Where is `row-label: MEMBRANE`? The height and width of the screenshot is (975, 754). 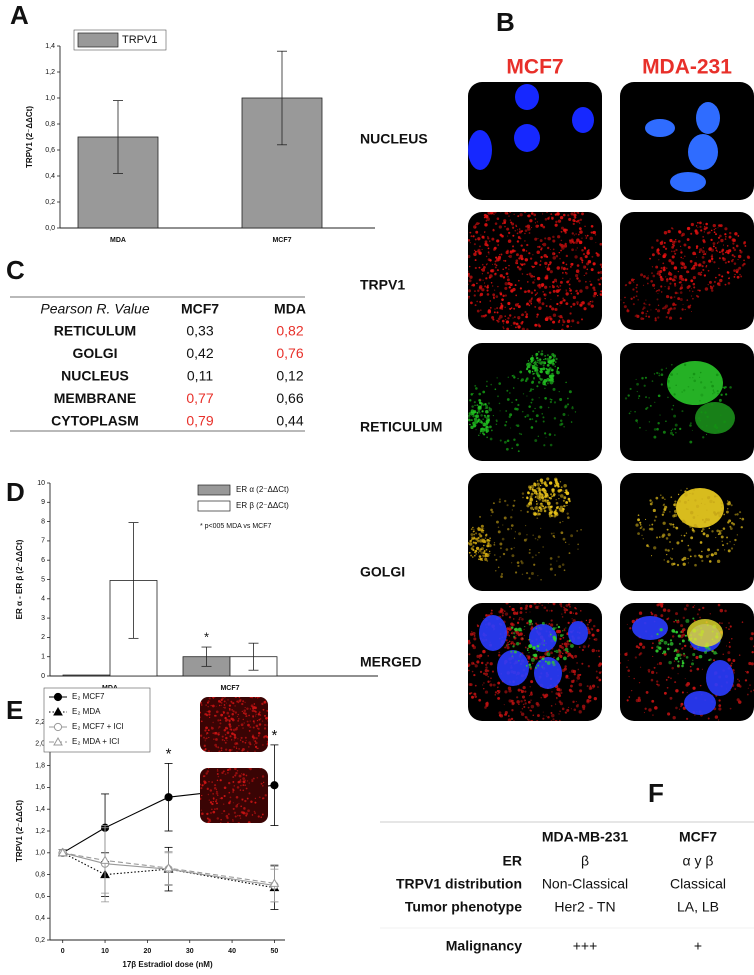
row-label: MEMBRANE is located at coordinates (95, 398).